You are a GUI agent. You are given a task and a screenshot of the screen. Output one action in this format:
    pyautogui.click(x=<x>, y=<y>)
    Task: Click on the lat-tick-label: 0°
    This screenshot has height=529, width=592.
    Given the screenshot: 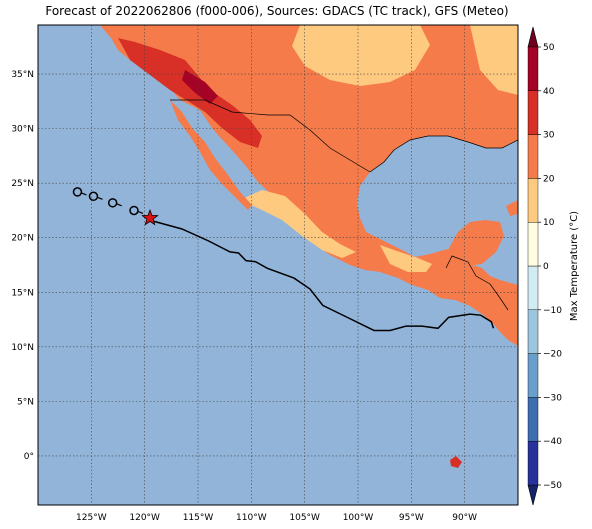 What is the action you would take?
    pyautogui.click(x=29, y=457)
    